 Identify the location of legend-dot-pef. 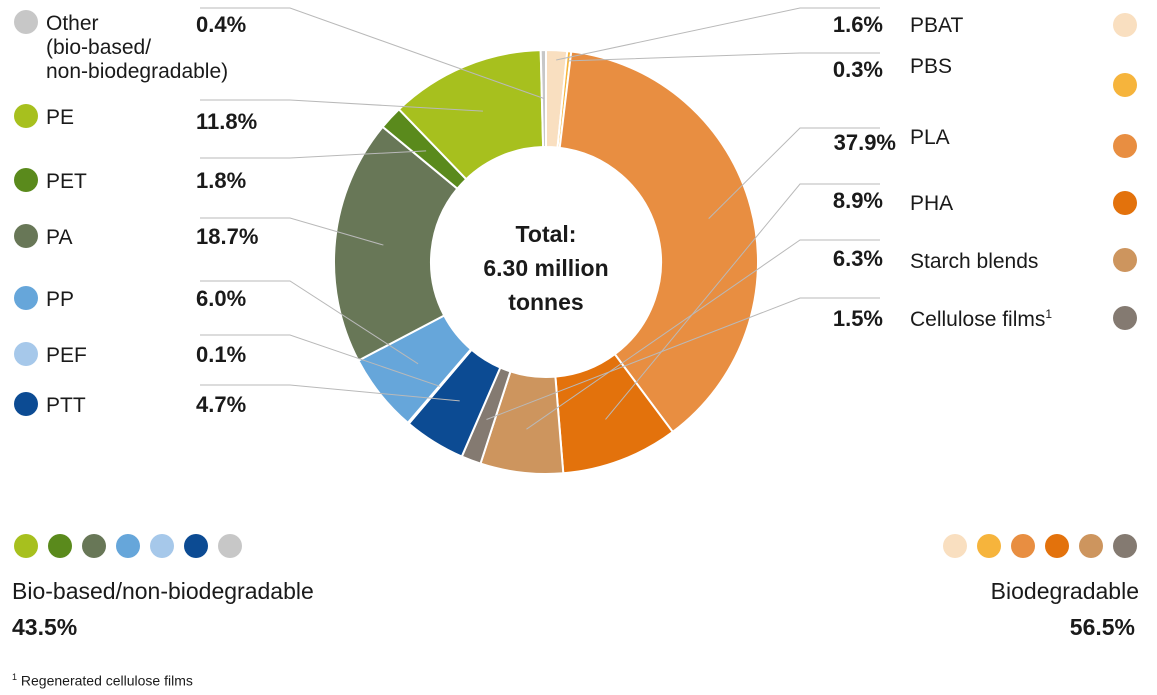
(26, 354).